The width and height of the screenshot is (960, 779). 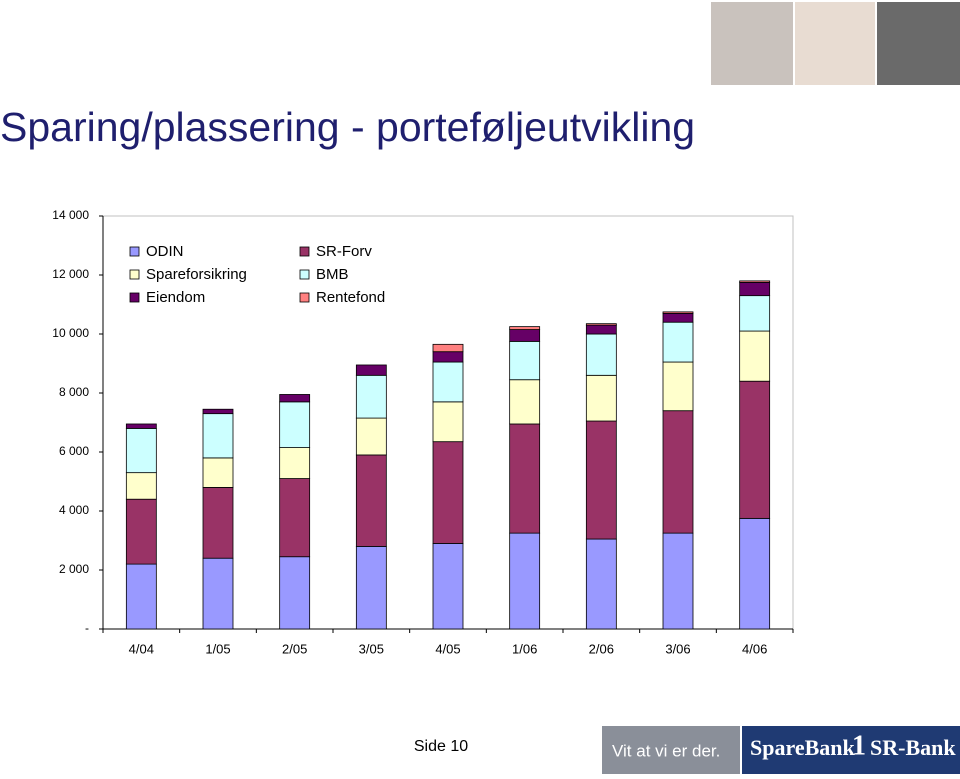 What do you see at coordinates (175, 297) in the screenshot?
I see `legend-label: Eiendom` at bounding box center [175, 297].